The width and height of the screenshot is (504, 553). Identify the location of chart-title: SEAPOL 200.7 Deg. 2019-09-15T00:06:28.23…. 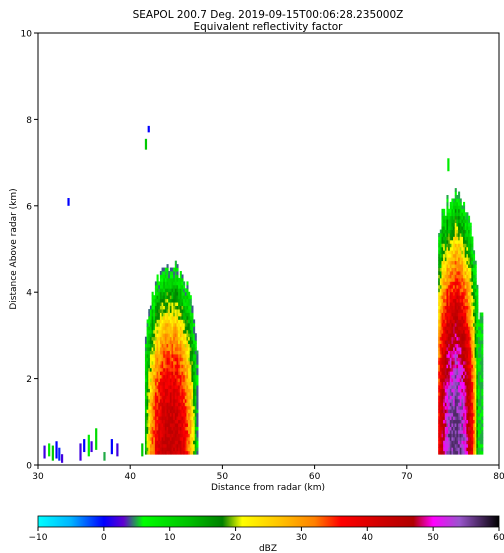
(268, 15).